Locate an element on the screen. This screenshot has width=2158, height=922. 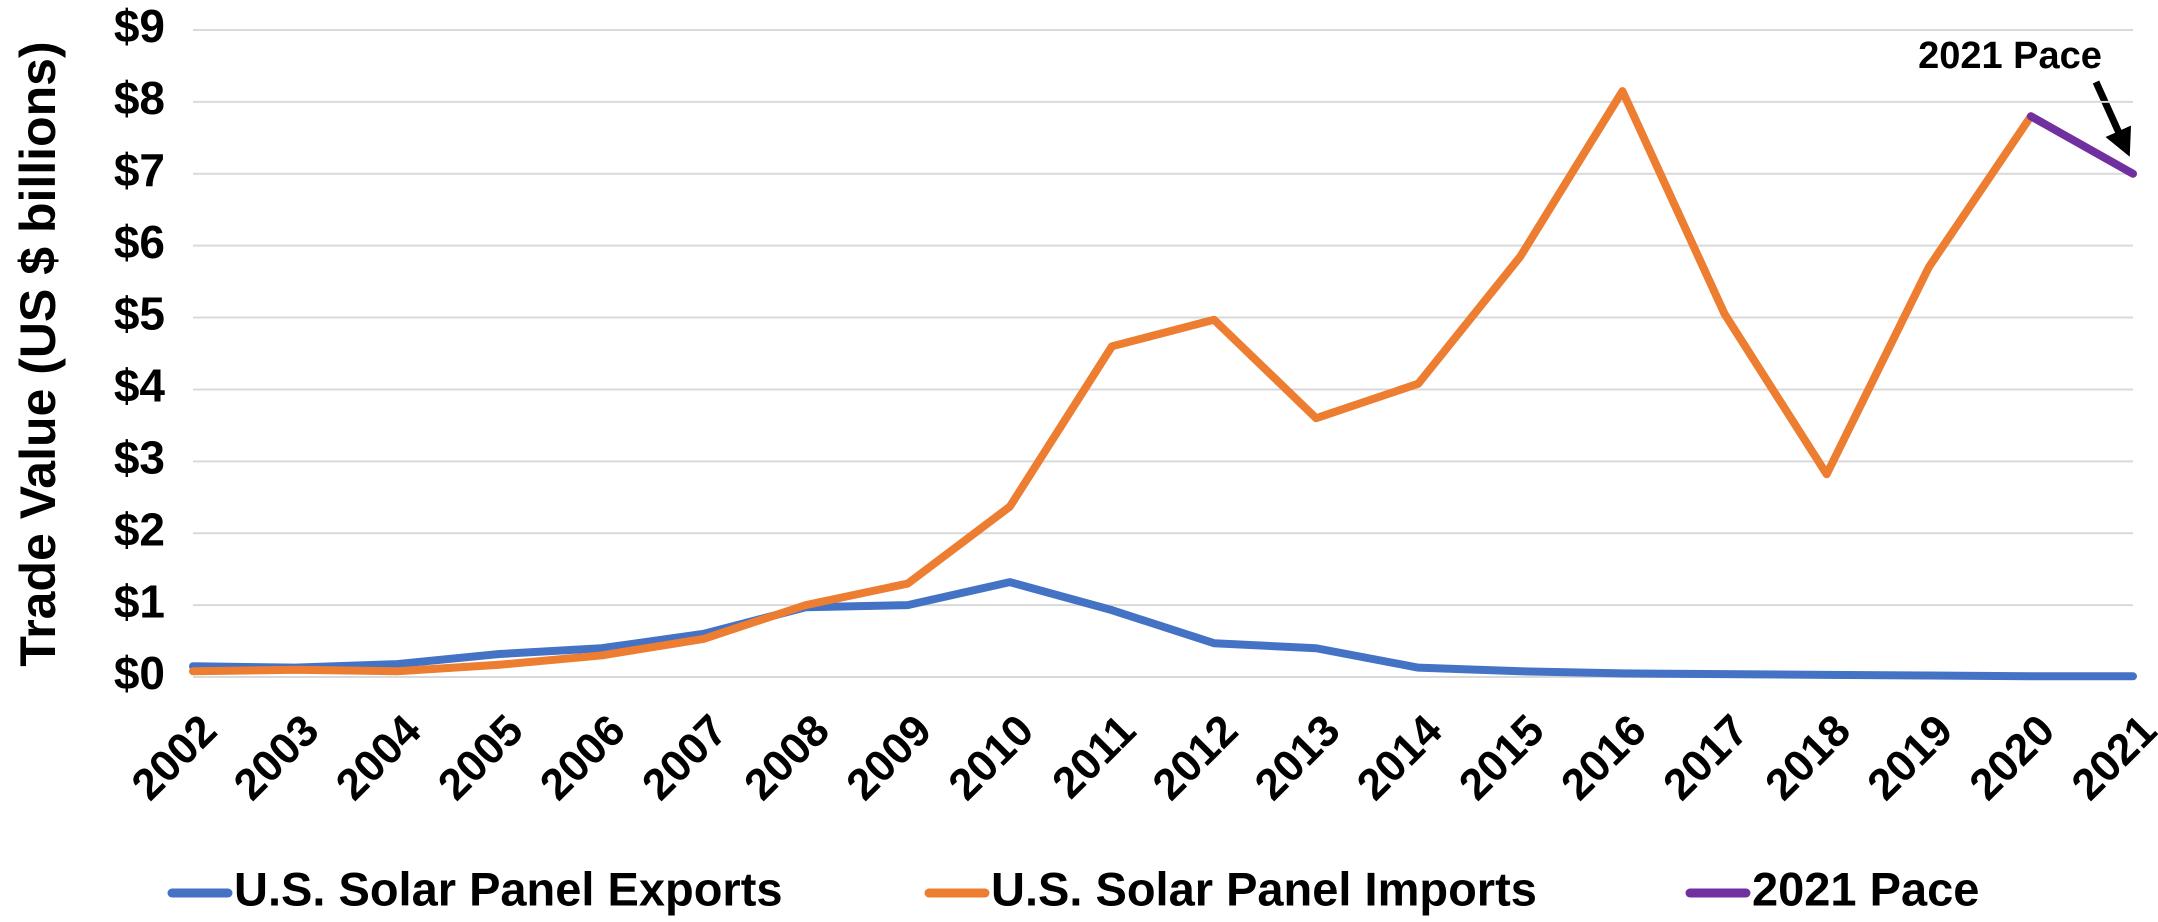
x-tick-label: 2007 is located at coordinates (685, 758).